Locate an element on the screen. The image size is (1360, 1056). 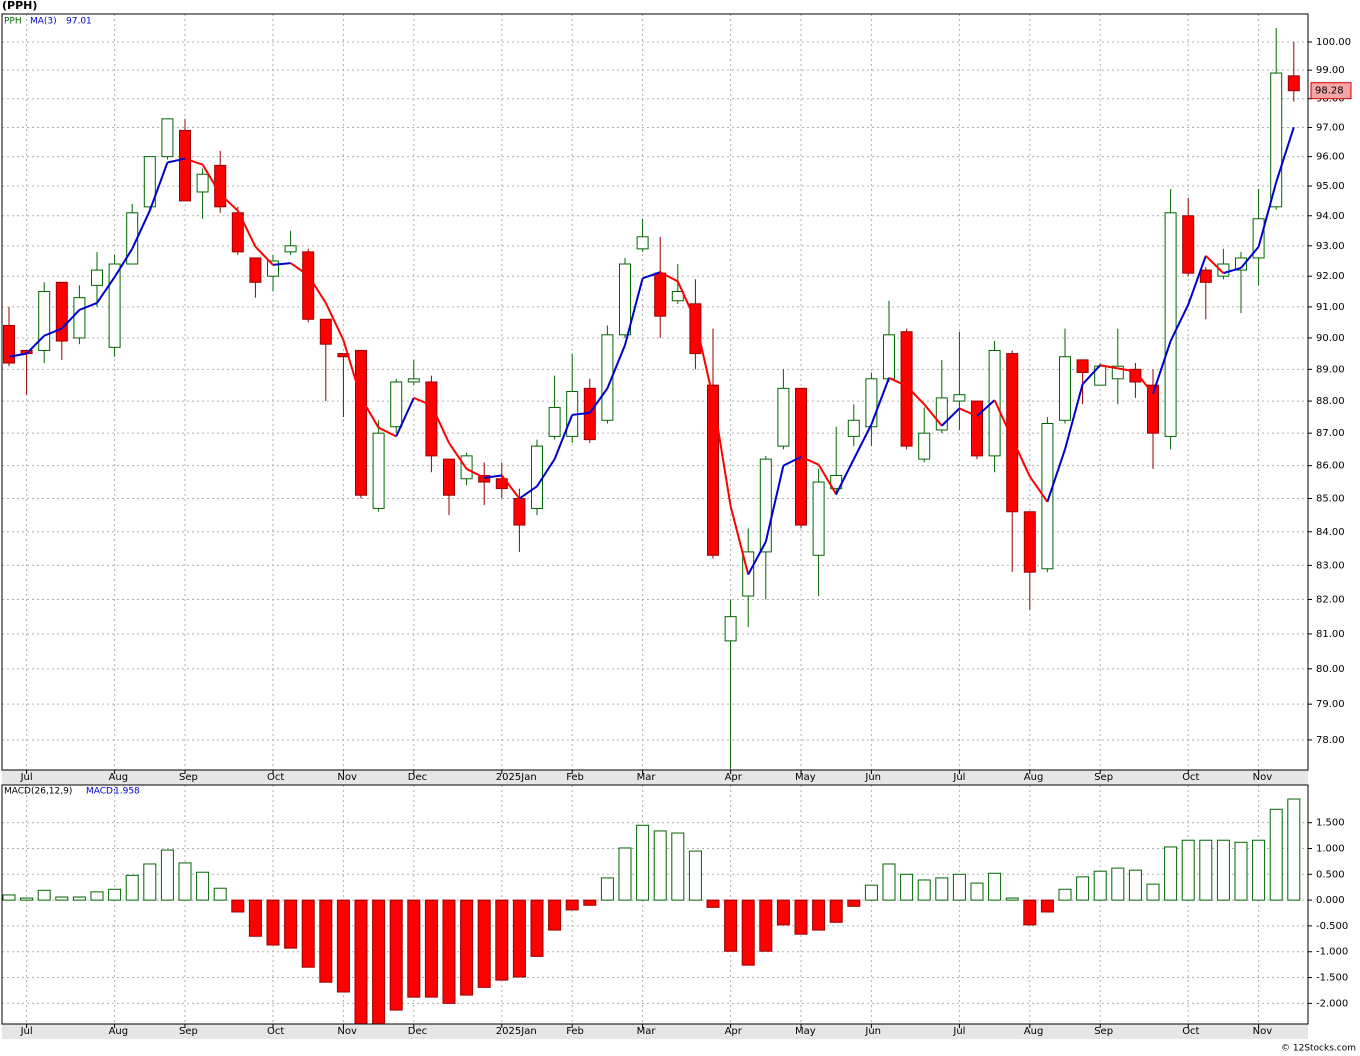
y-tick-label: 81.00 is located at coordinates (1330, 634).